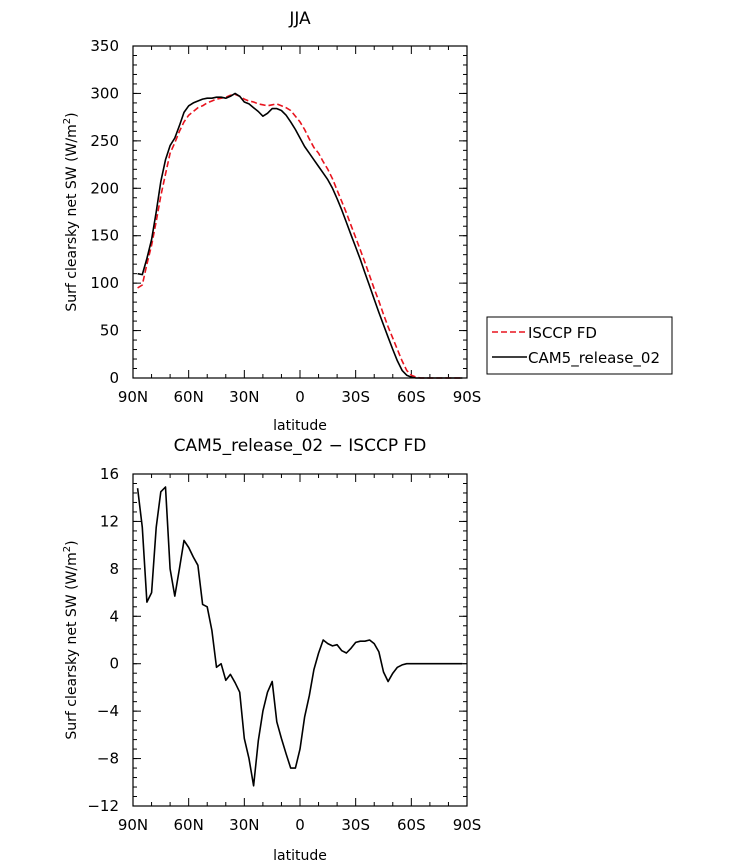  What do you see at coordinates (299, 19) in the screenshot?
I see `chart-title: JJA` at bounding box center [299, 19].